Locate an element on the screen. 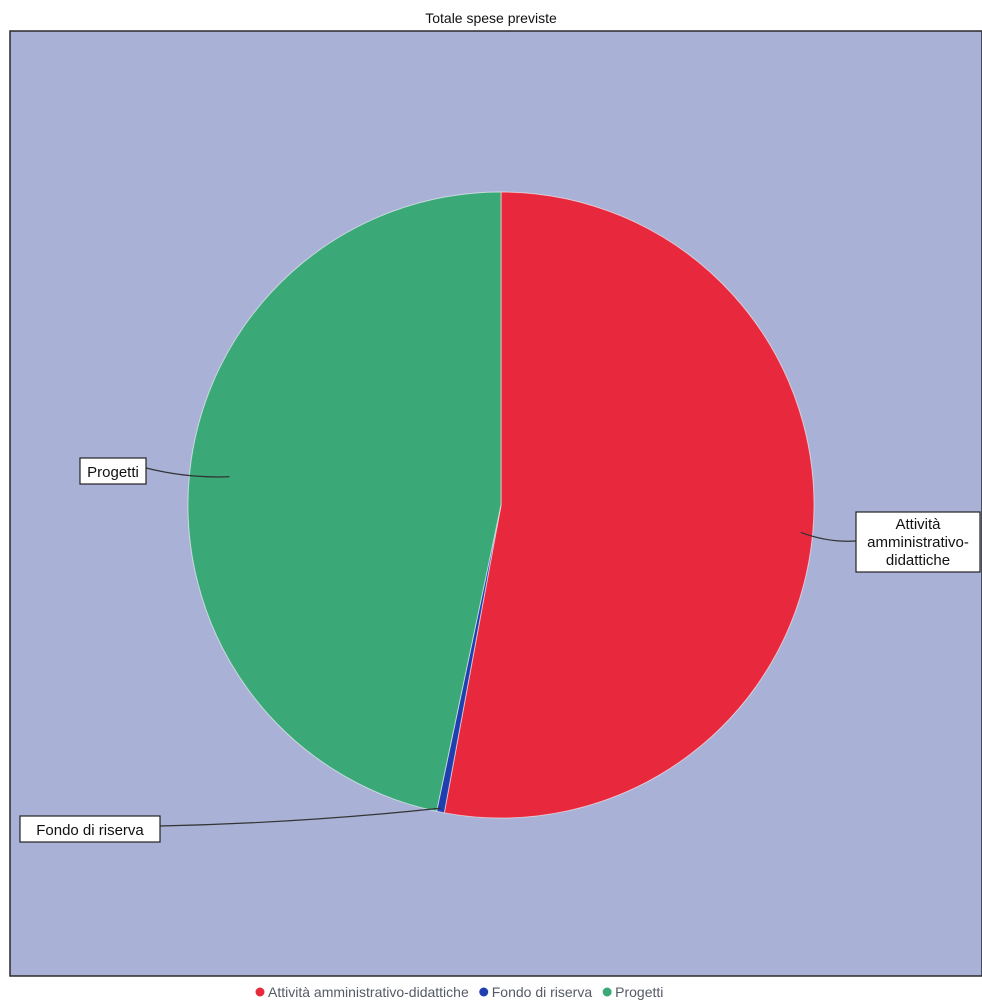 The height and width of the screenshot is (1006, 982). legend-item-progetti: Progetti is located at coordinates (632, 992).